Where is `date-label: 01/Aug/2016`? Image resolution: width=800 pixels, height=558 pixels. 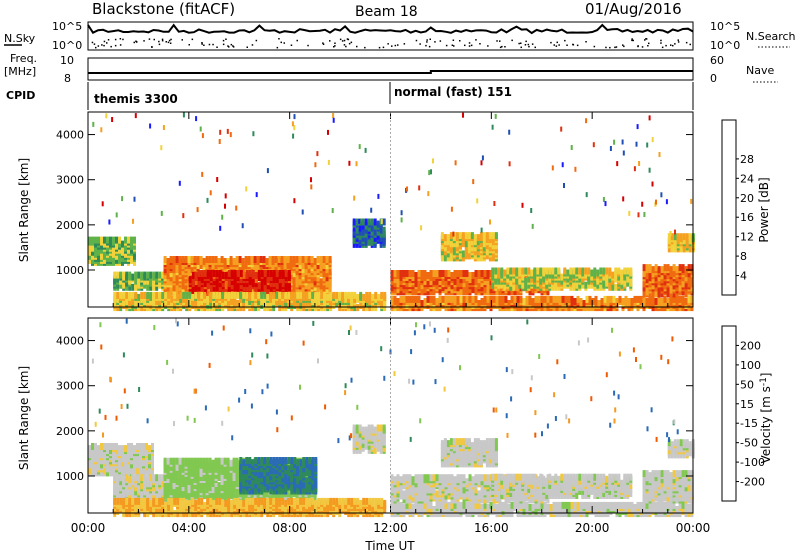
date-label: 01/Aug/2016 is located at coordinates (633, 9).